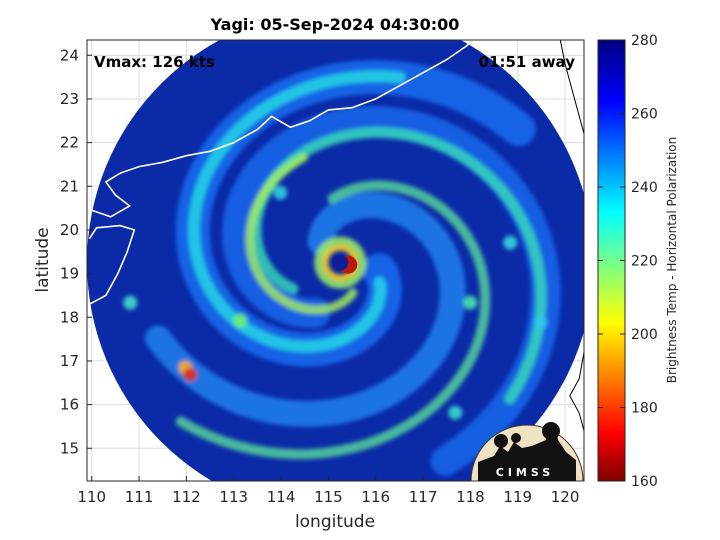 Image resolution: width=720 pixels, height=540 pixels. What do you see at coordinates (281, 497) in the screenshot?
I see `x-tick-label: 114` at bounding box center [281, 497].